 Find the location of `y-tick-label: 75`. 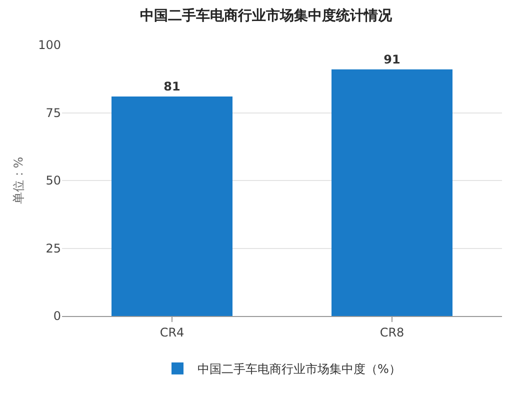

y-tick-label: 75 is located at coordinates (53, 113).